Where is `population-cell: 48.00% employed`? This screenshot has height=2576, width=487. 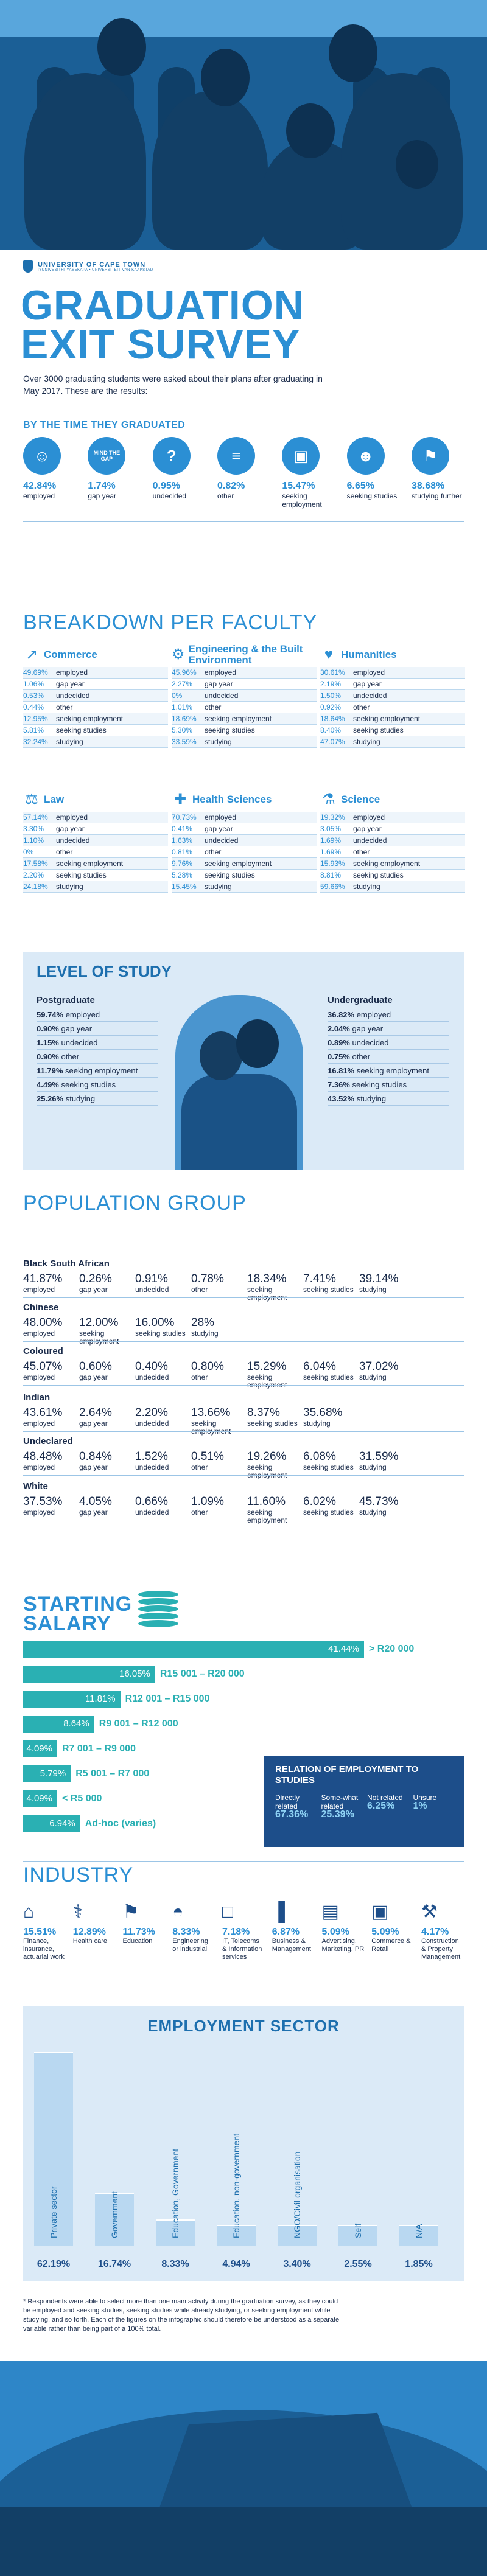 population-cell: 48.00% employed is located at coordinates (51, 1331).